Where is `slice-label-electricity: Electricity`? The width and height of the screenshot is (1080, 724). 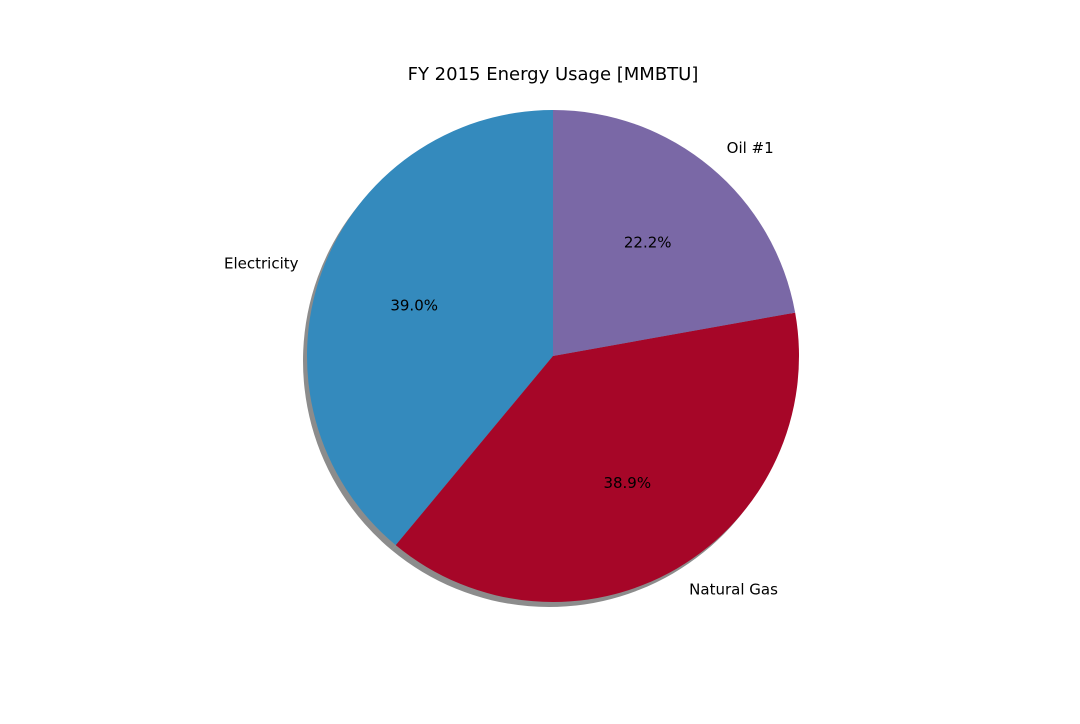
slice-label-electricity: Electricity is located at coordinates (261, 264).